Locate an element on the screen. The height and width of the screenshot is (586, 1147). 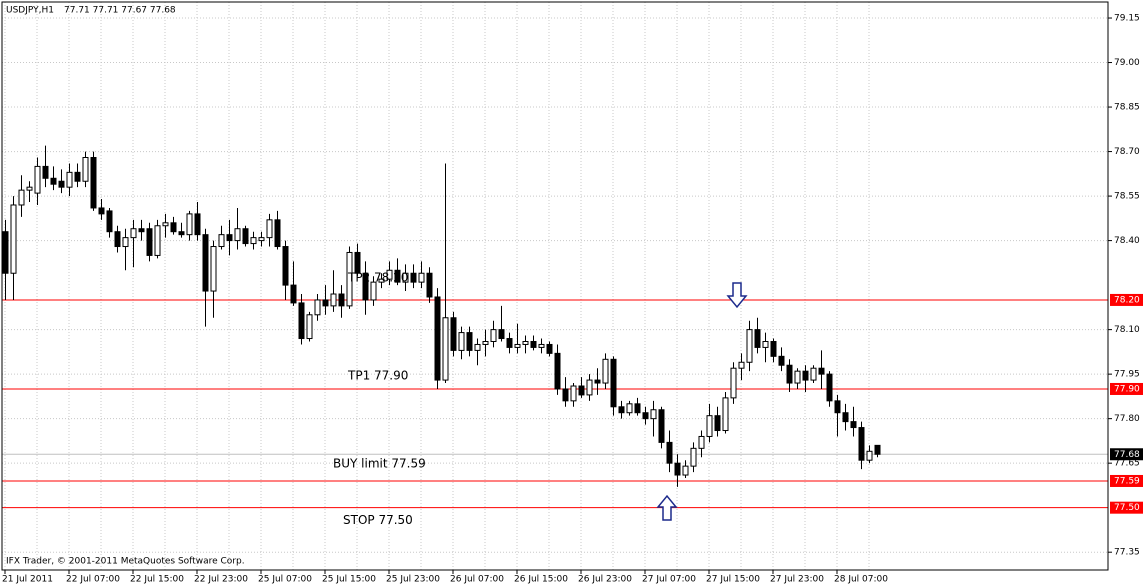
x-tick-label: 22 Jul 23:00 is located at coordinates (221, 580).